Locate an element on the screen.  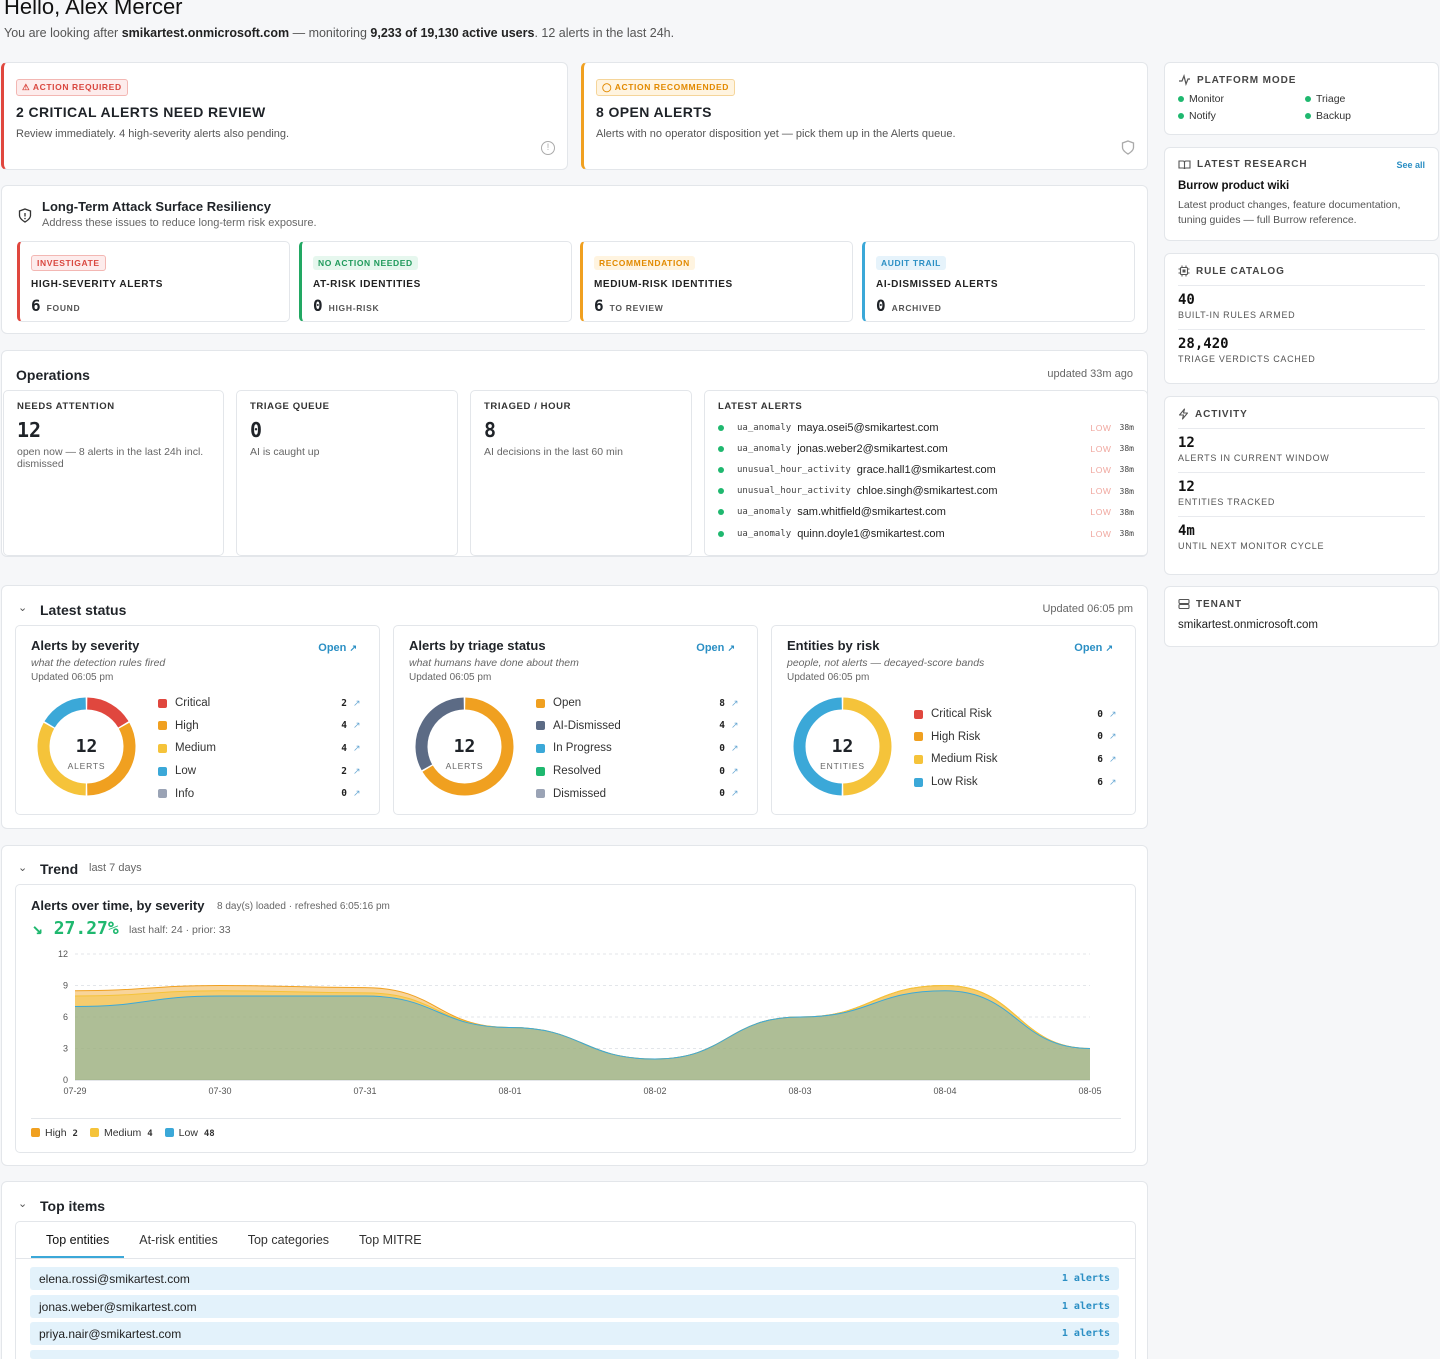
mode-monitor: Monitor is located at coordinates (1241, 99).